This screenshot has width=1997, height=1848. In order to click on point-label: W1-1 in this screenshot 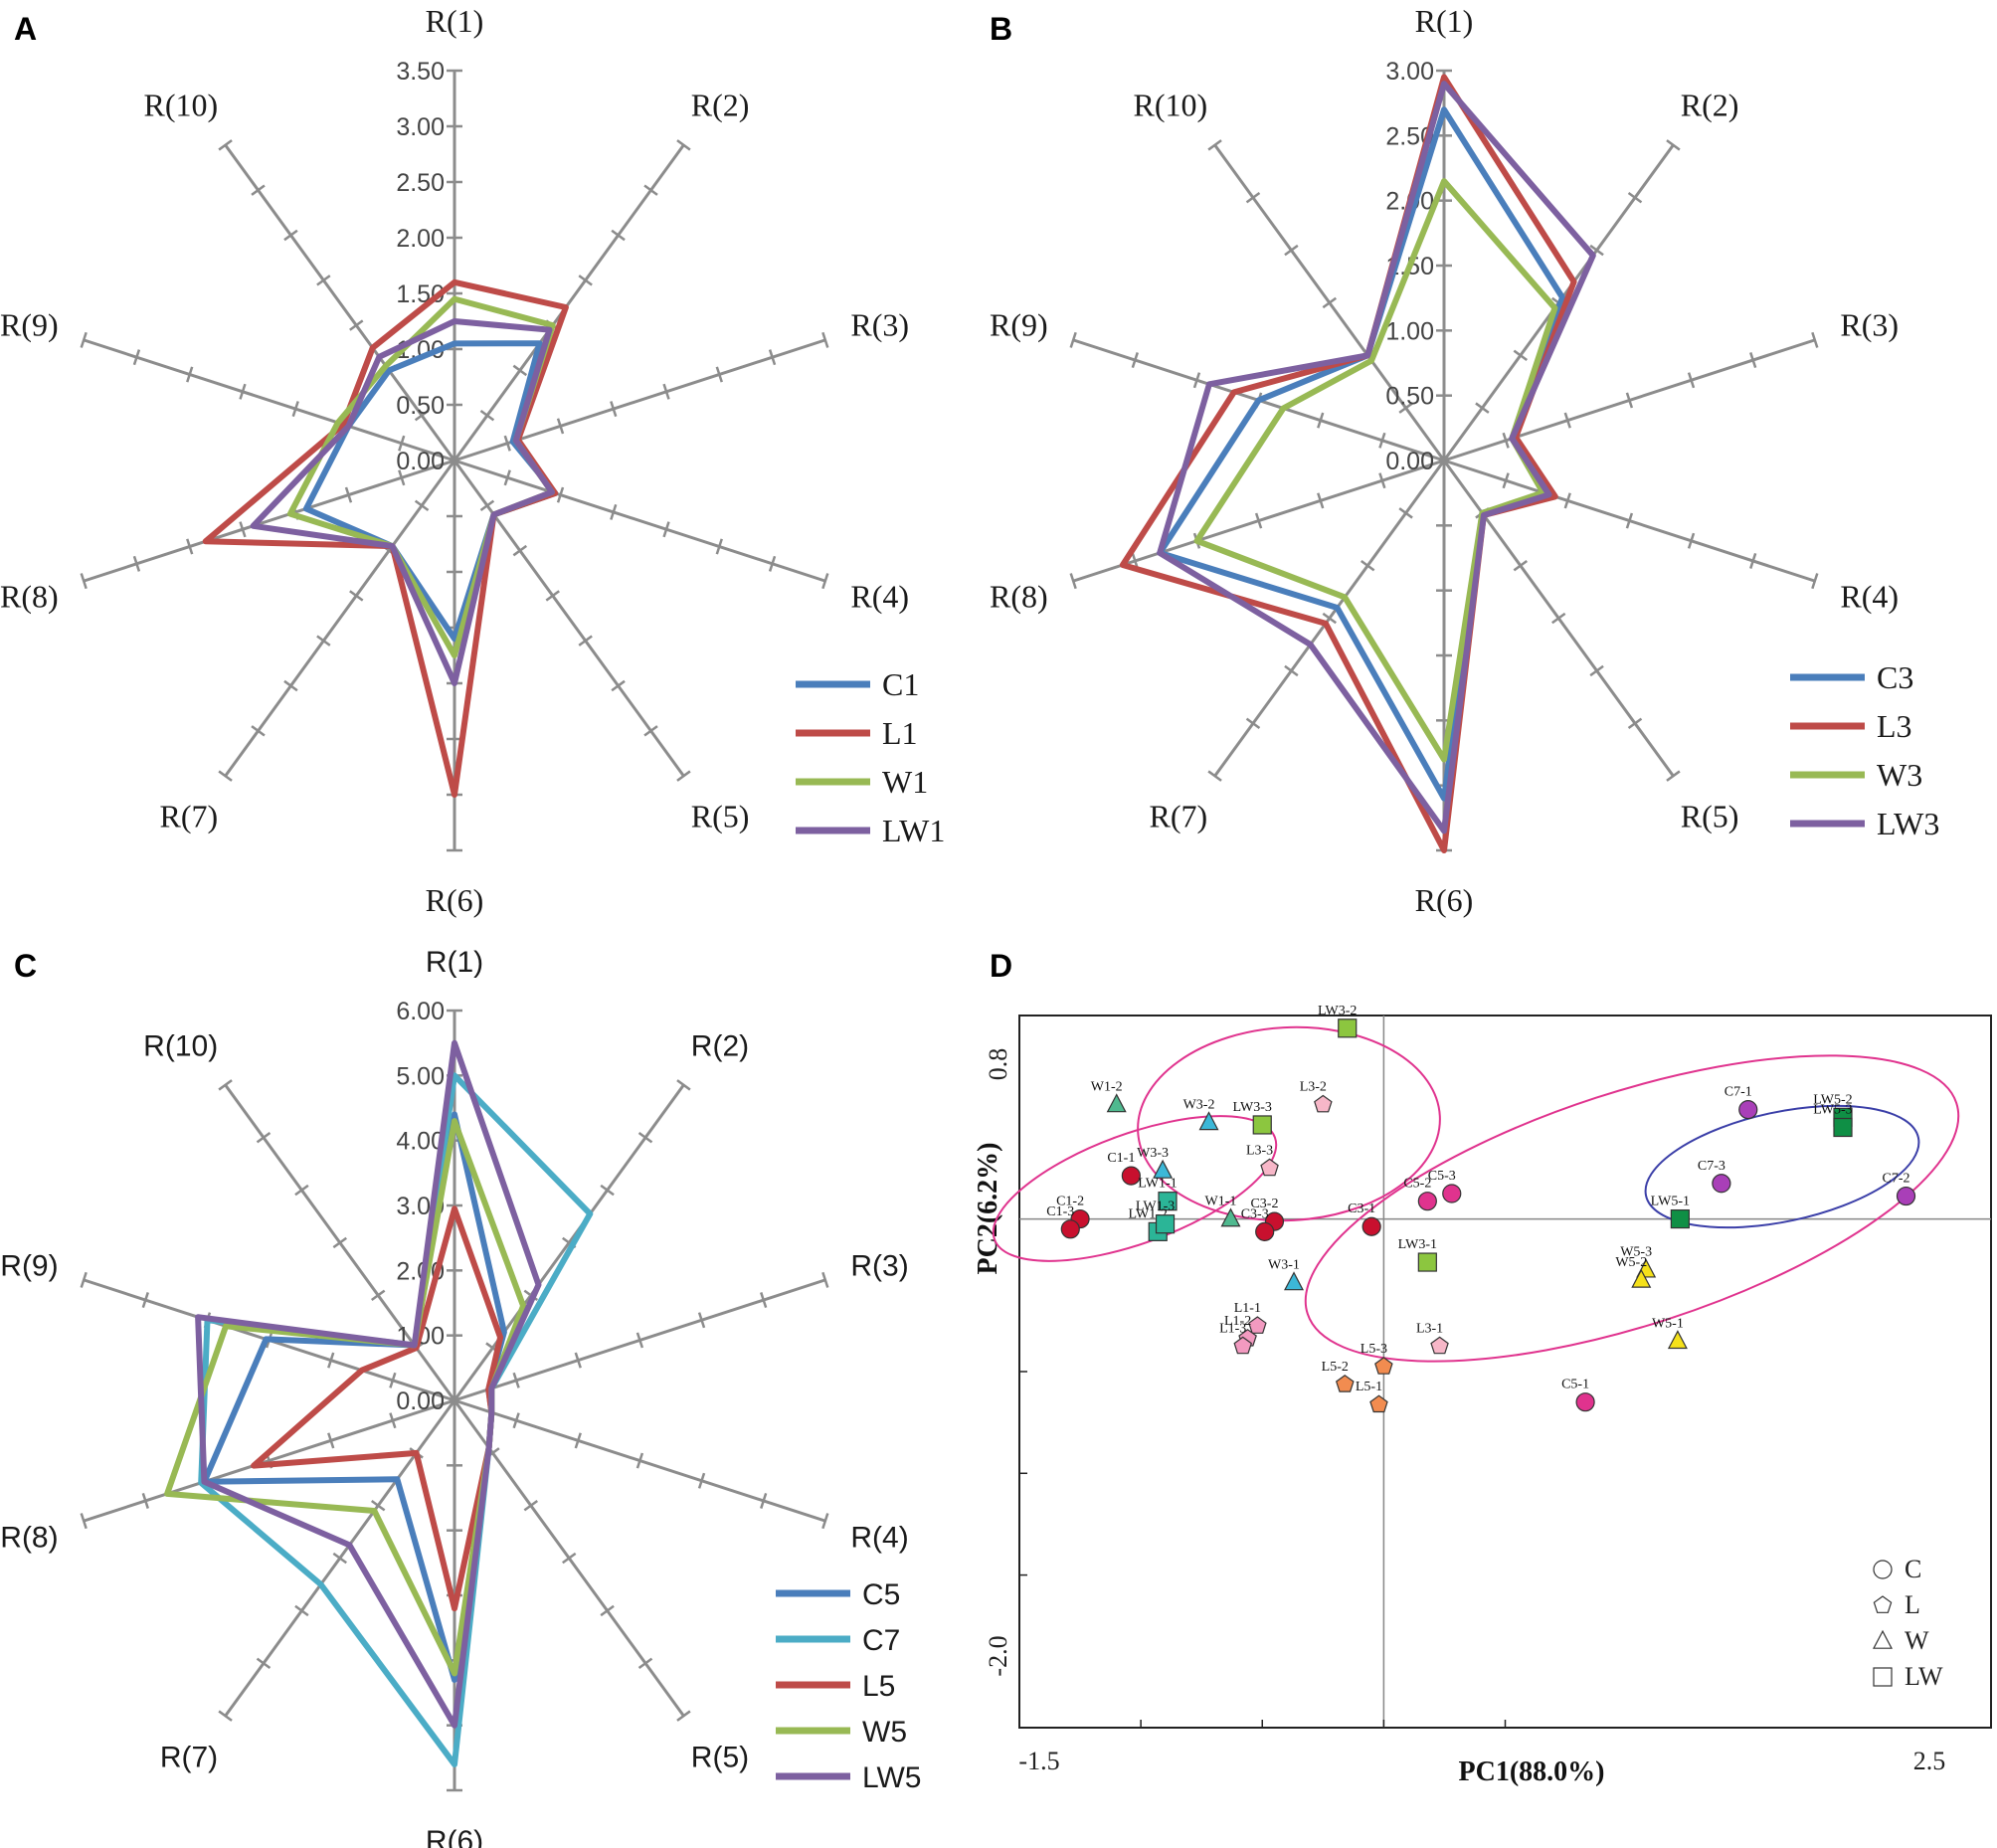, I will do `click(1221, 1202)`.